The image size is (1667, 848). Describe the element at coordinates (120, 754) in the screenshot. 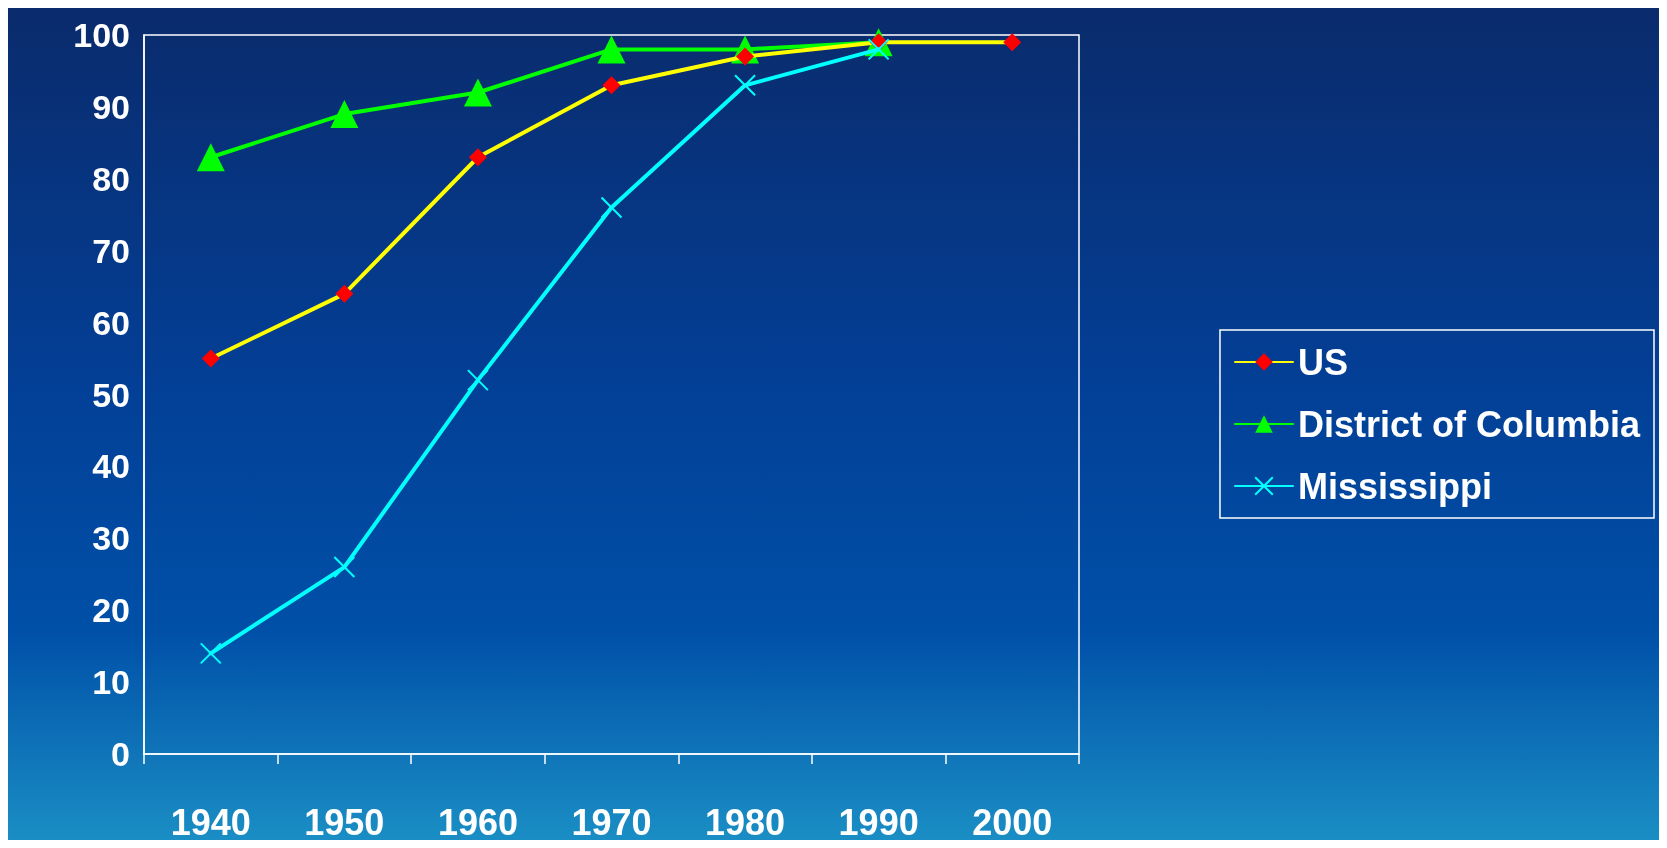

I see `y-tick-label: 0` at that location.